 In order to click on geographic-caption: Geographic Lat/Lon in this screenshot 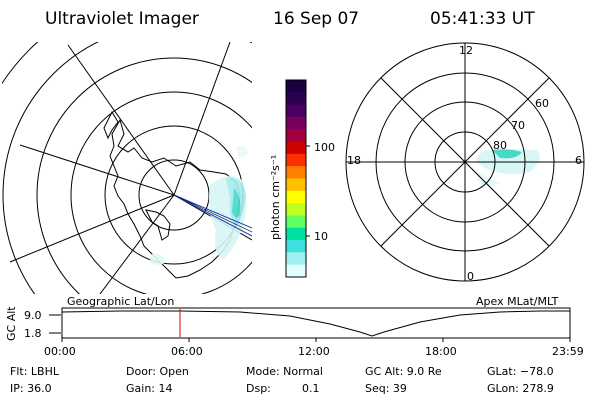, I will do `click(121, 301)`.